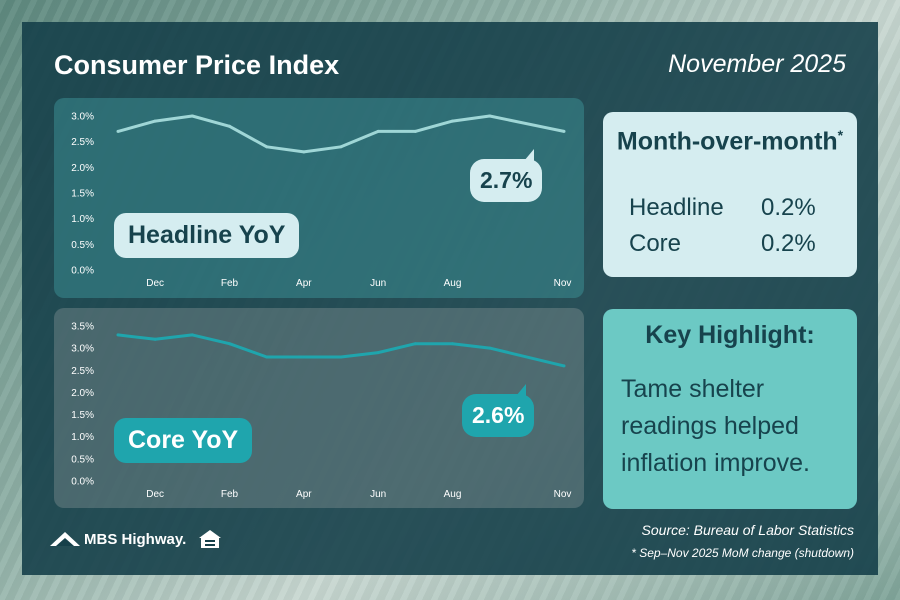  I want to click on series-line-core, so click(341, 350).